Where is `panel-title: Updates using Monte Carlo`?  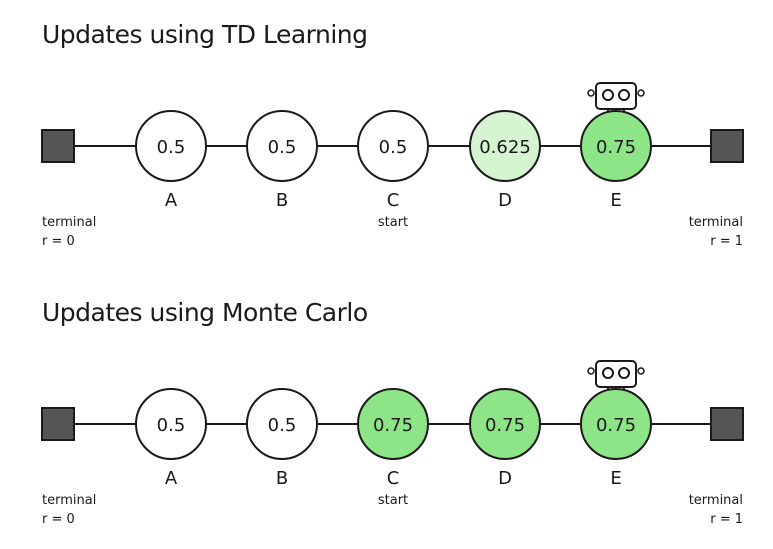 panel-title: Updates using Monte Carlo is located at coordinates (205, 312).